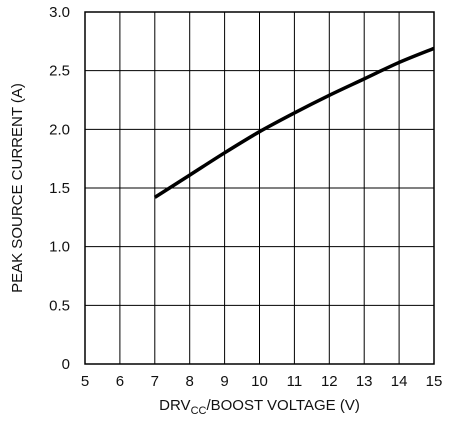  What do you see at coordinates (59, 305) in the screenshot?
I see `y-tick-label: 0.5` at bounding box center [59, 305].